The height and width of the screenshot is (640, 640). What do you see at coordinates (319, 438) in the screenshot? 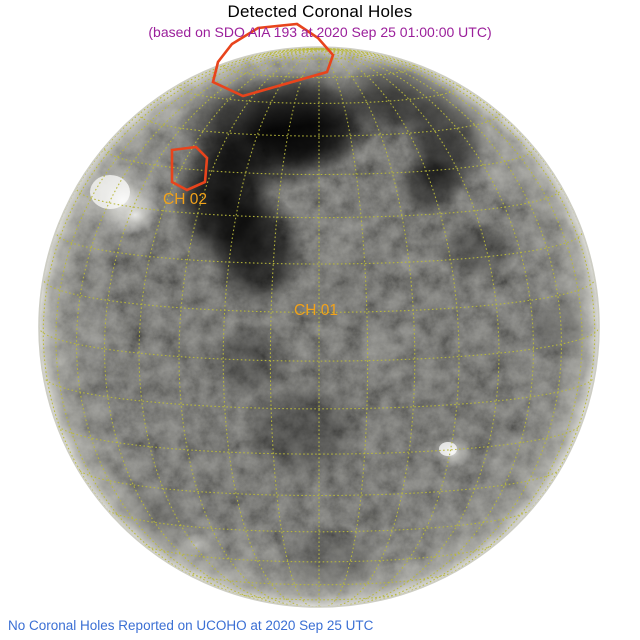
I see `grid-parallel--20` at bounding box center [319, 438].